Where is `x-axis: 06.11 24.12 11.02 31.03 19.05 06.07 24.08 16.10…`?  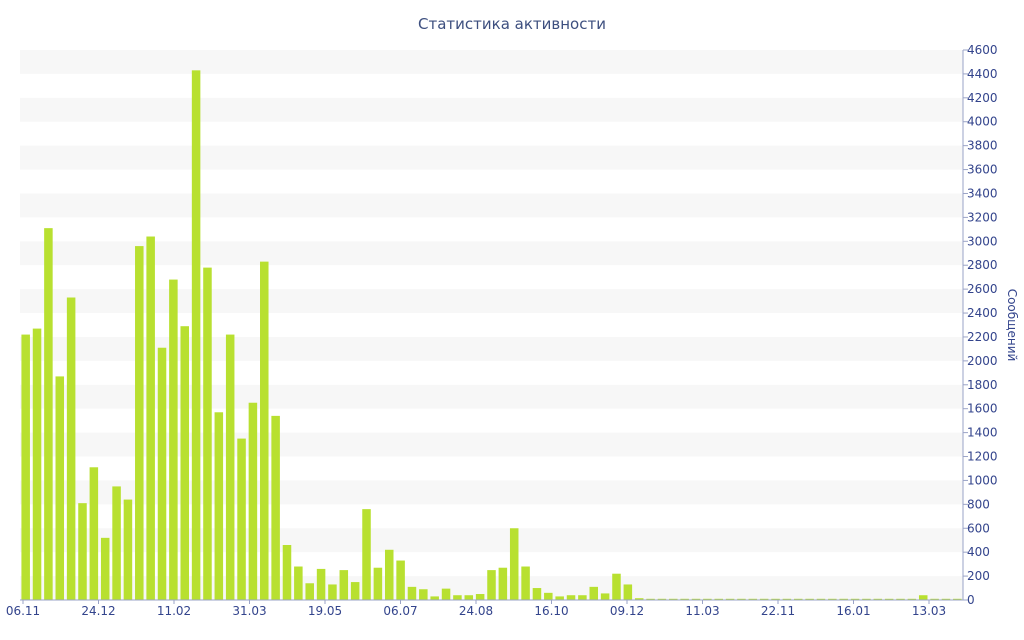
x-axis: 06.11 24.12 11.02 31.03 19.05 06.07 24.08 16.10… is located at coordinates (484, 608).